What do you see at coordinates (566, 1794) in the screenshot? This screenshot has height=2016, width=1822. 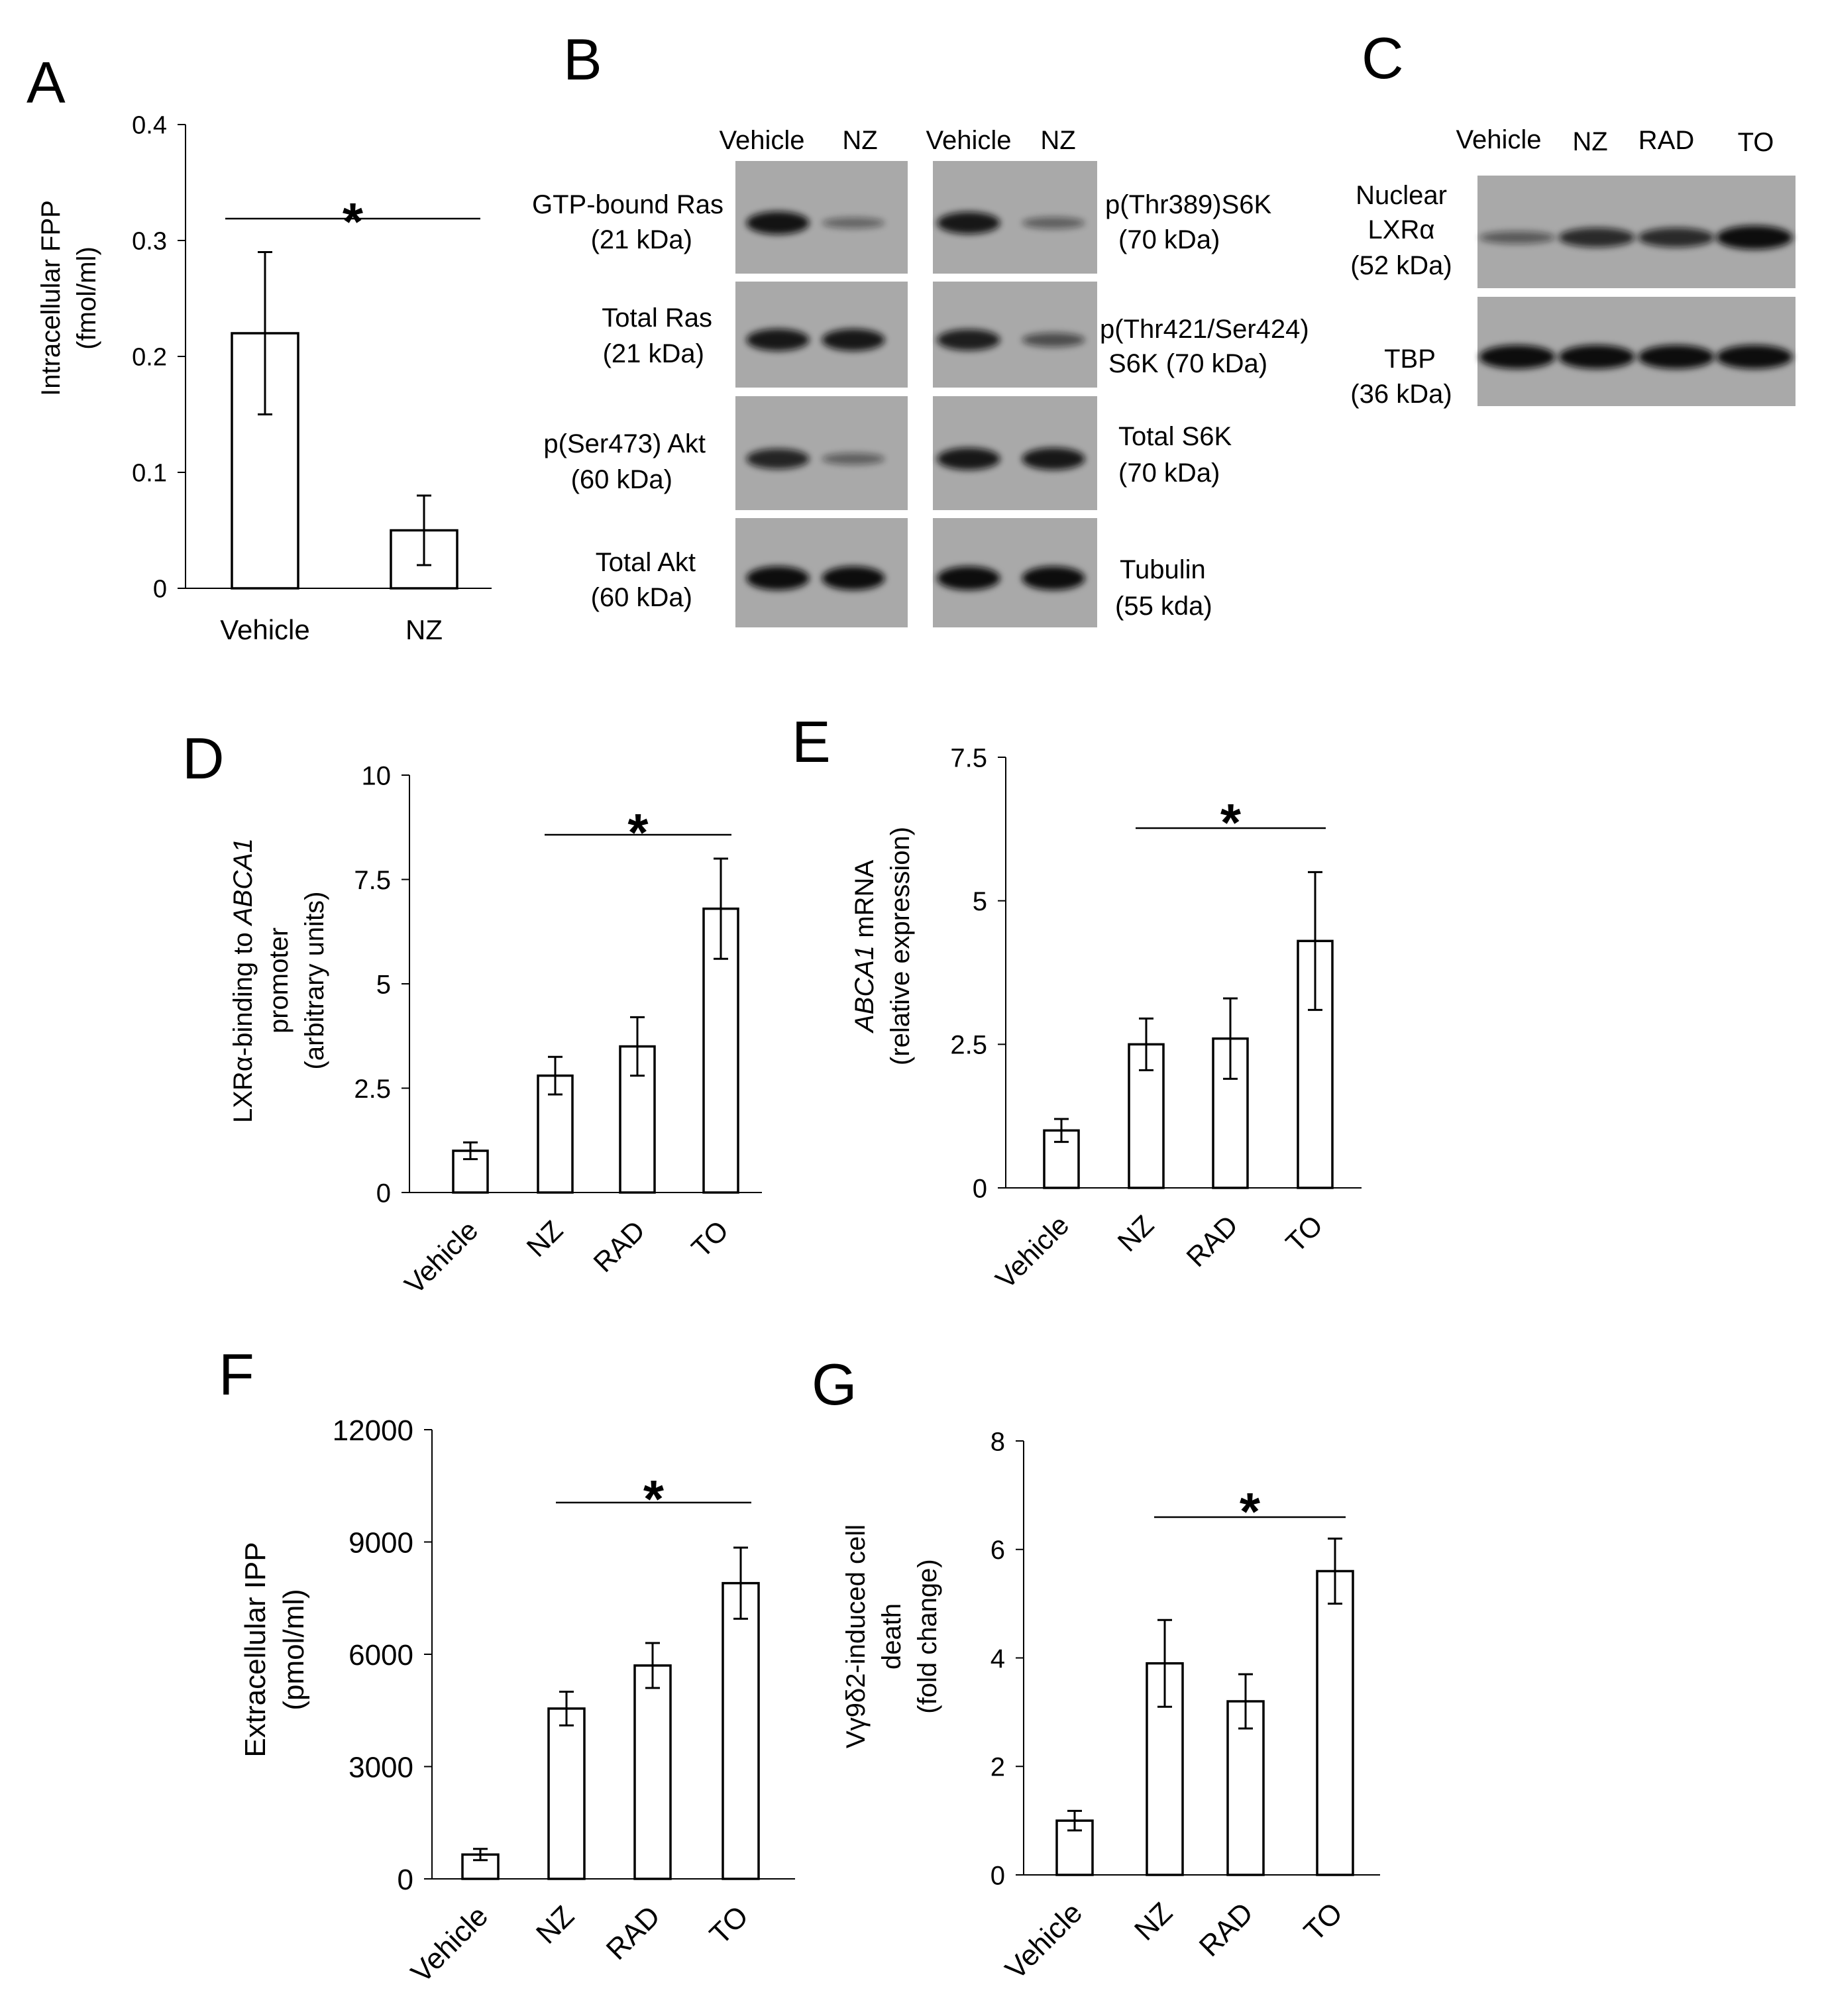 I see `bar-f-nz` at bounding box center [566, 1794].